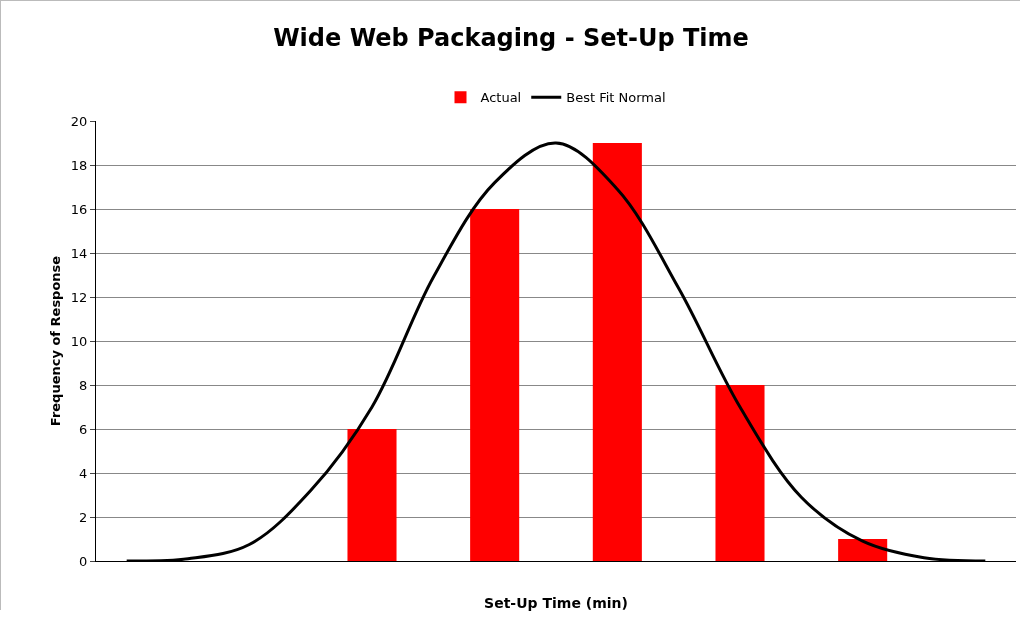  What do you see at coordinates (79, 341) in the screenshot?
I see `y-tick-label: 10` at bounding box center [79, 341].